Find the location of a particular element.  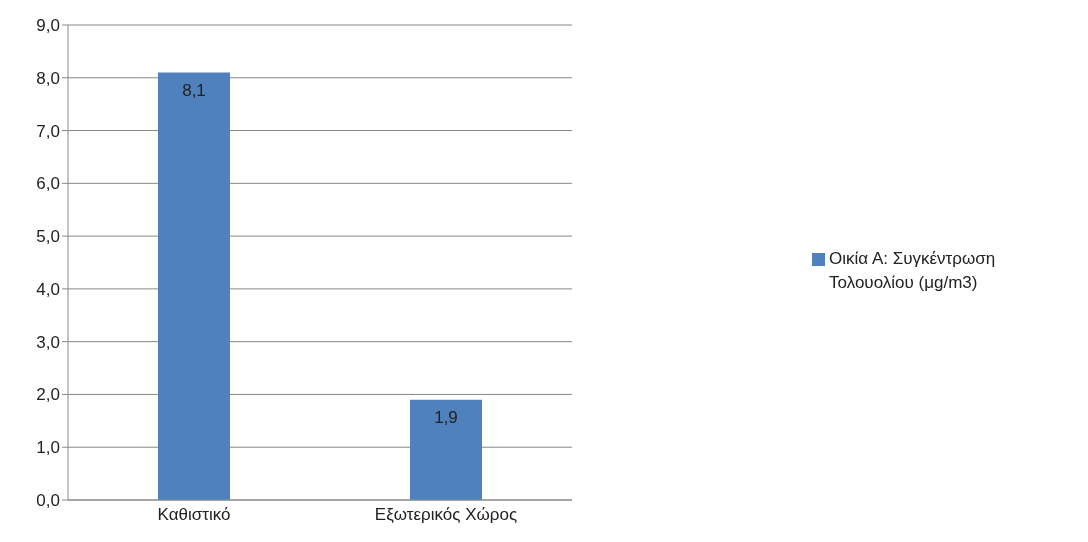

y-tick-label: 4,0 is located at coordinates (48, 289).